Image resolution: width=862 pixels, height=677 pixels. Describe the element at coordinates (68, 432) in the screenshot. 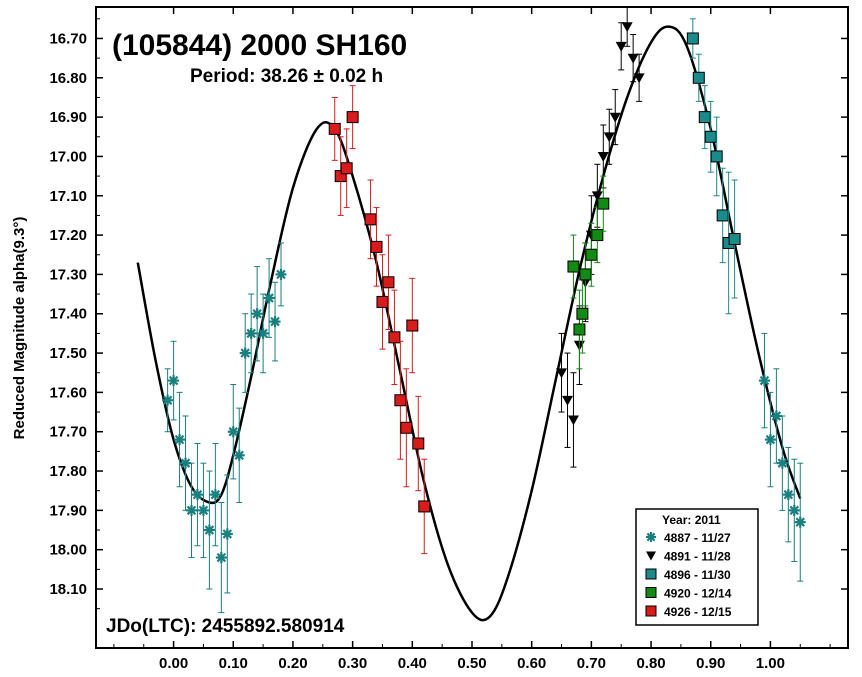

I see `y-tick-label: 17.70` at that location.